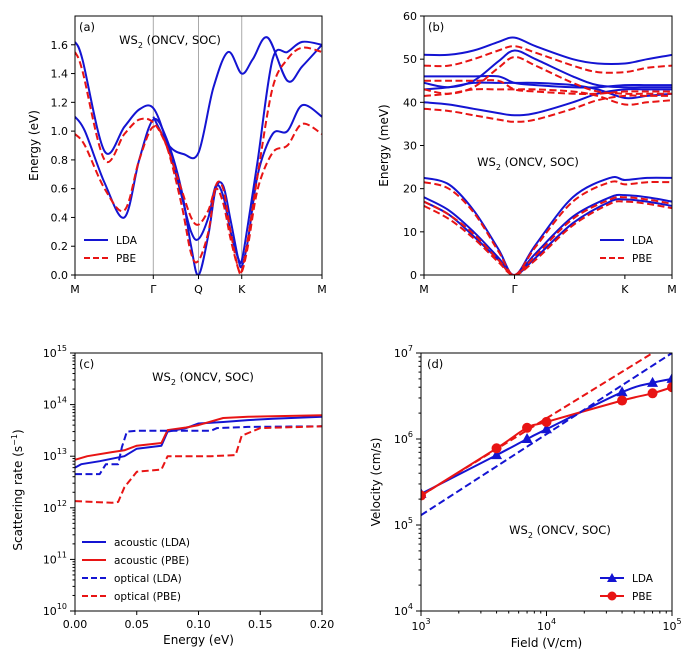 This screenshot has width=695, height=668. Describe the element at coordinates (60, 246) in the screenshot. I see `y-tick-label: 0.2` at that location.